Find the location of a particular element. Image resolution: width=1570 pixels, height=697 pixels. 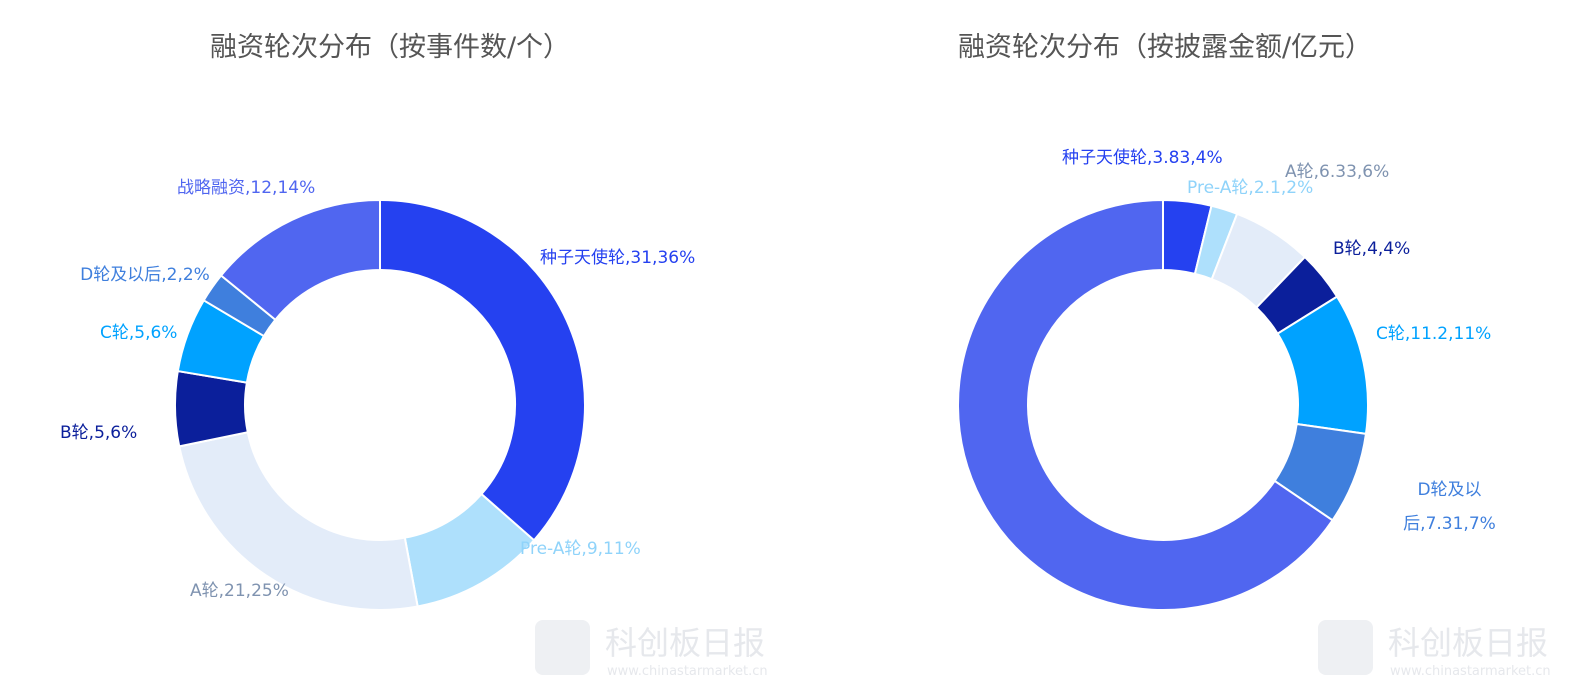

chart-title: 融资轮次分布（按披露金额/亿元） is located at coordinates (1165, 47).